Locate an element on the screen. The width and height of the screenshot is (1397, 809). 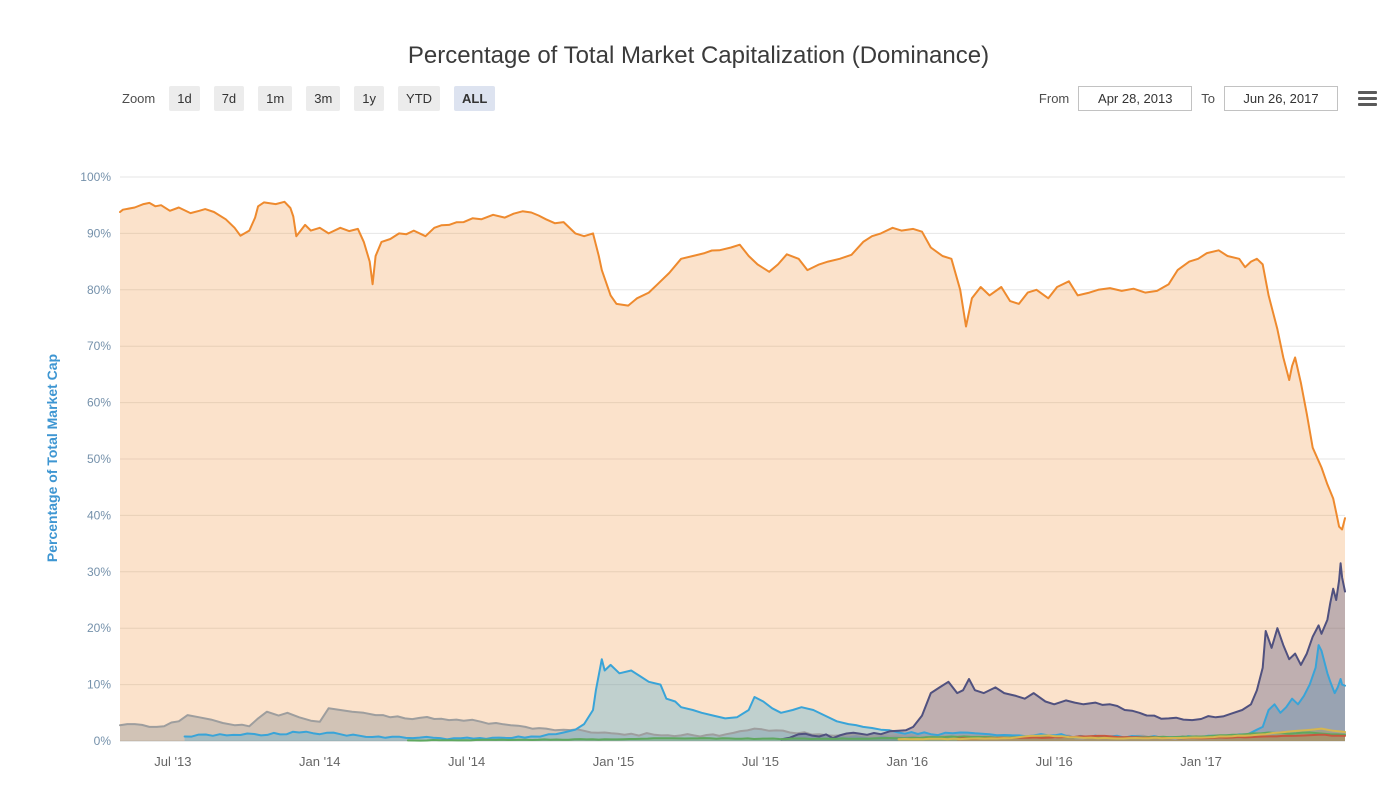
from-label: From is located at coordinates (1054, 98).